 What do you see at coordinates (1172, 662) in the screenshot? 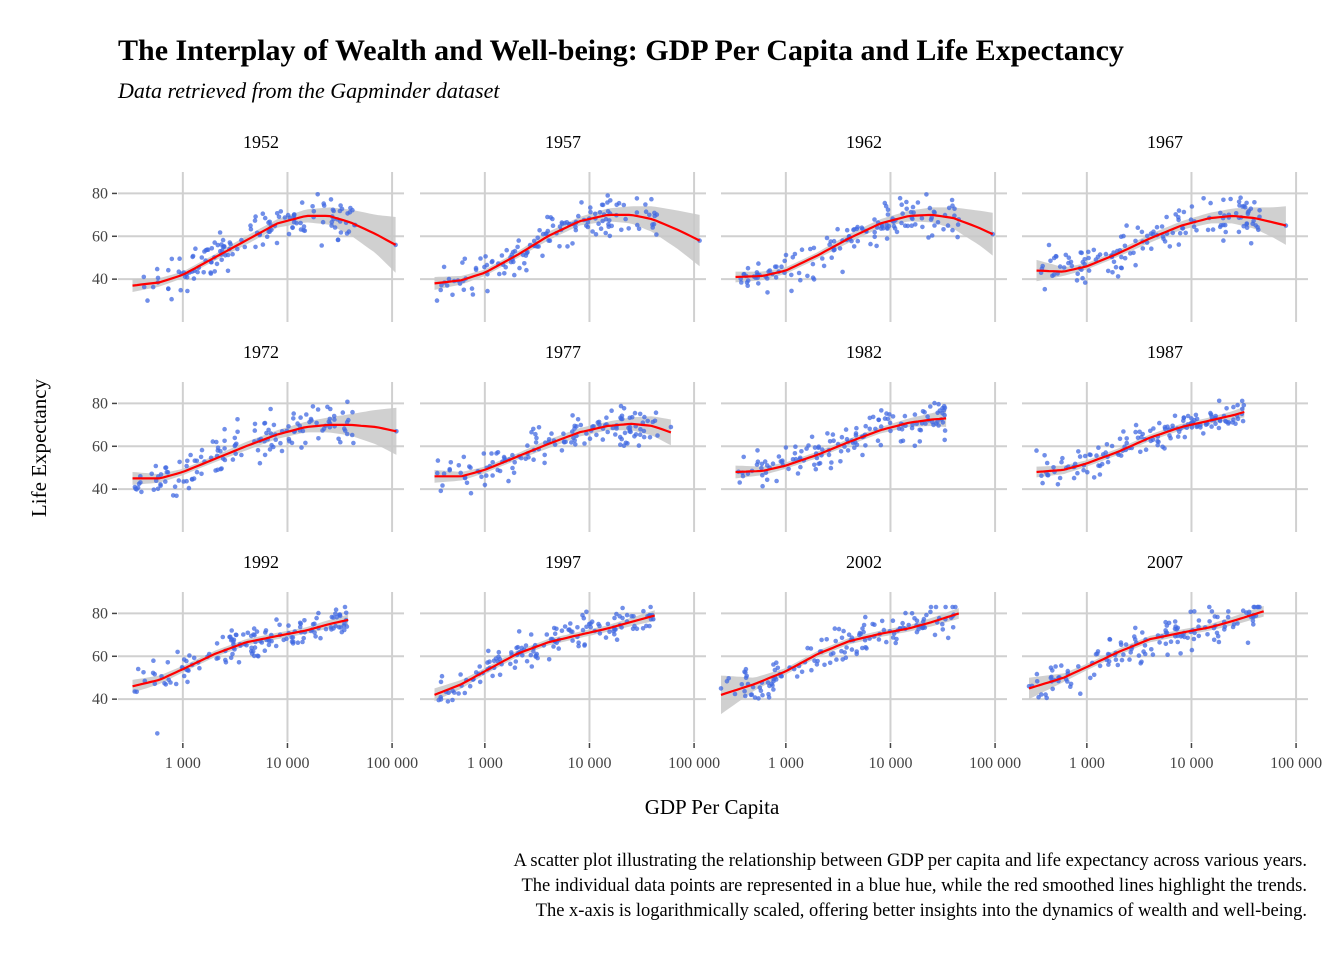
I see `facet-panel-2007: 2007 1 000 10 000 100 000` at bounding box center [1172, 662].